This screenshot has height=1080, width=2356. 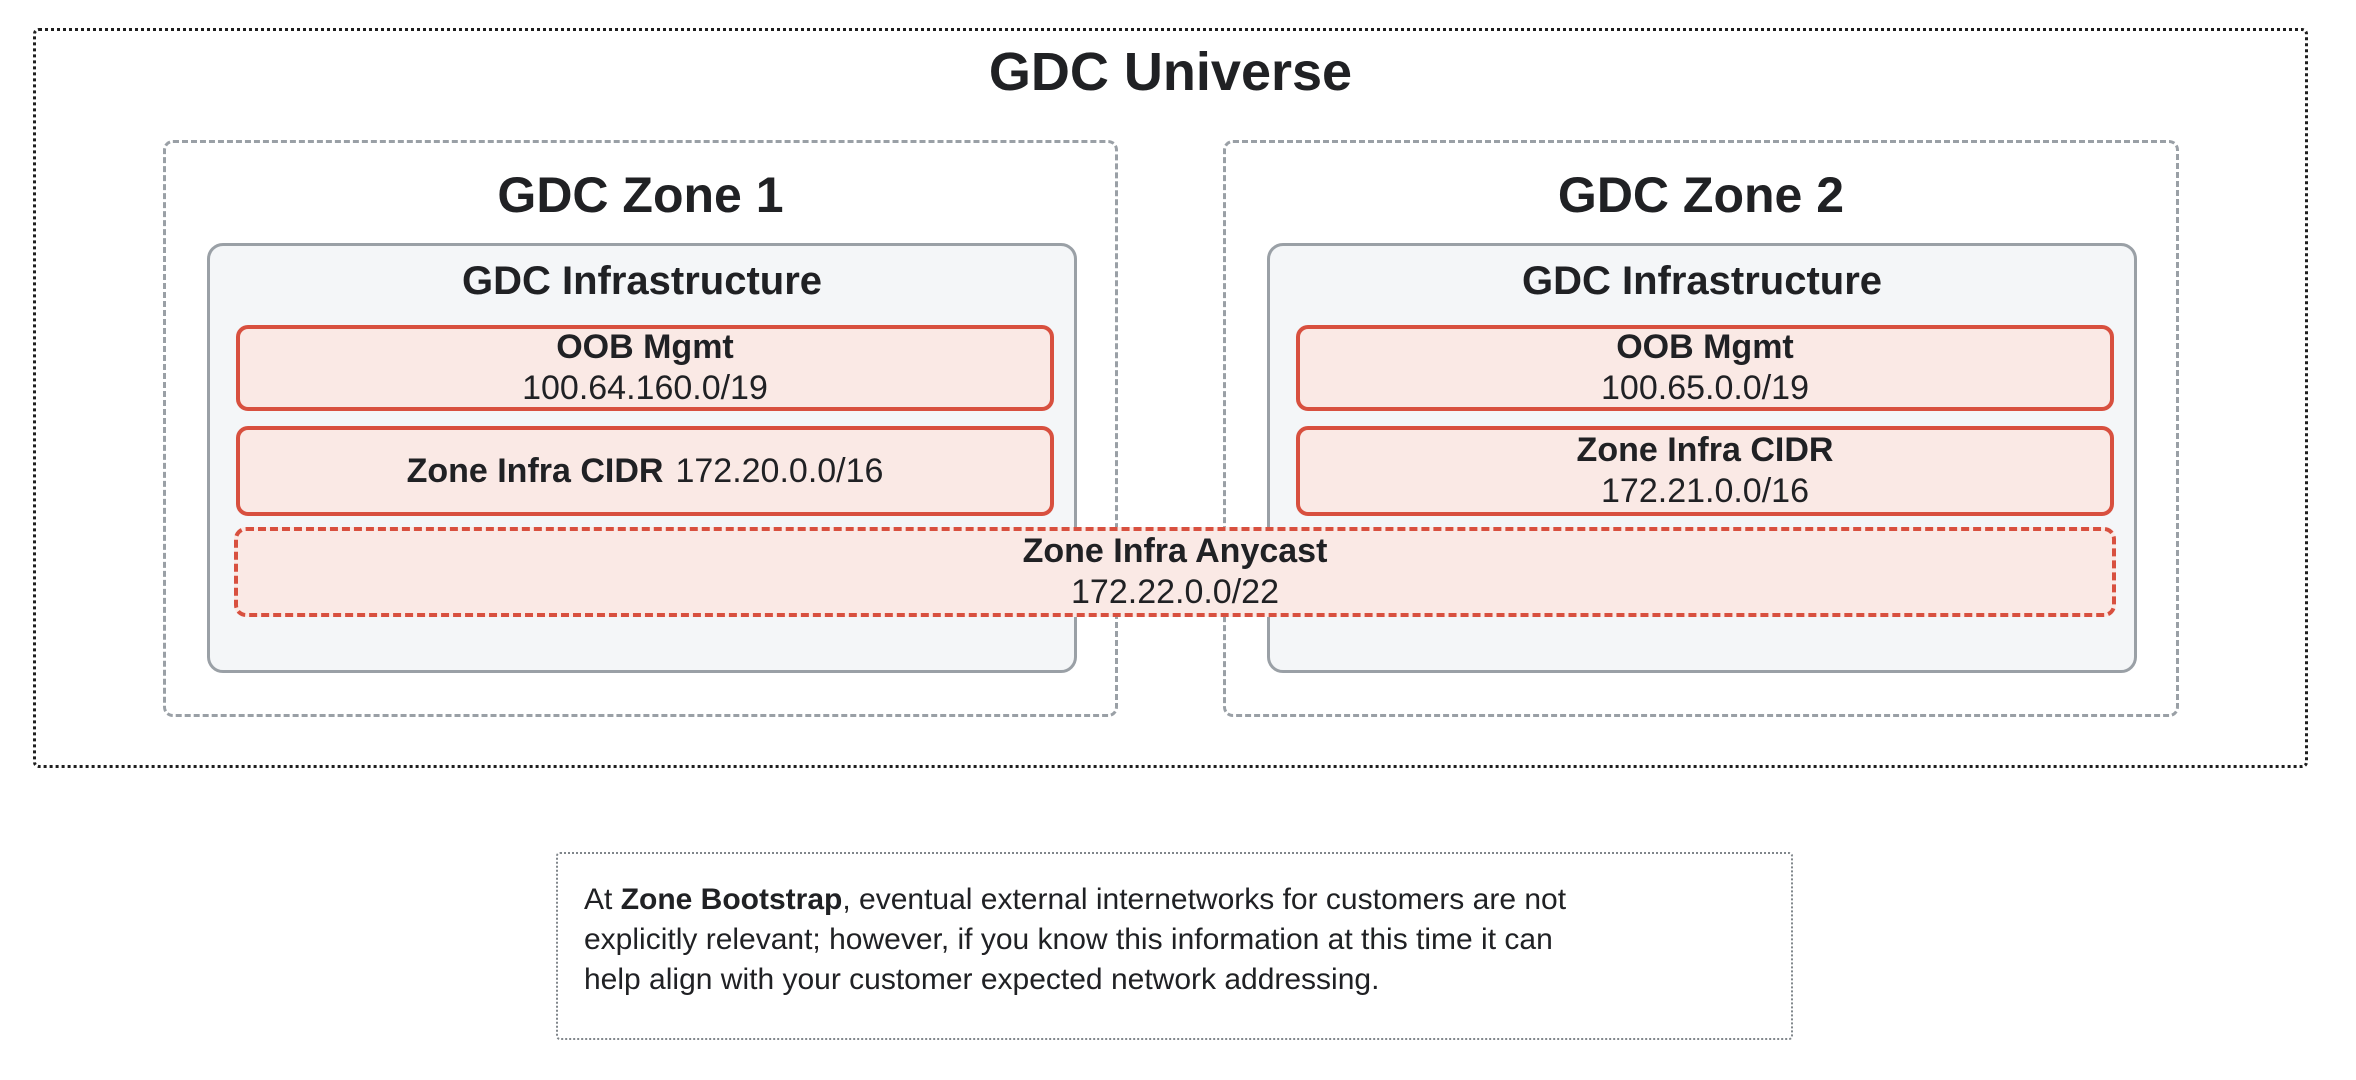 I want to click on zone-2-infra-cidr-value: 172.21.0.0/16, so click(x=1705, y=491).